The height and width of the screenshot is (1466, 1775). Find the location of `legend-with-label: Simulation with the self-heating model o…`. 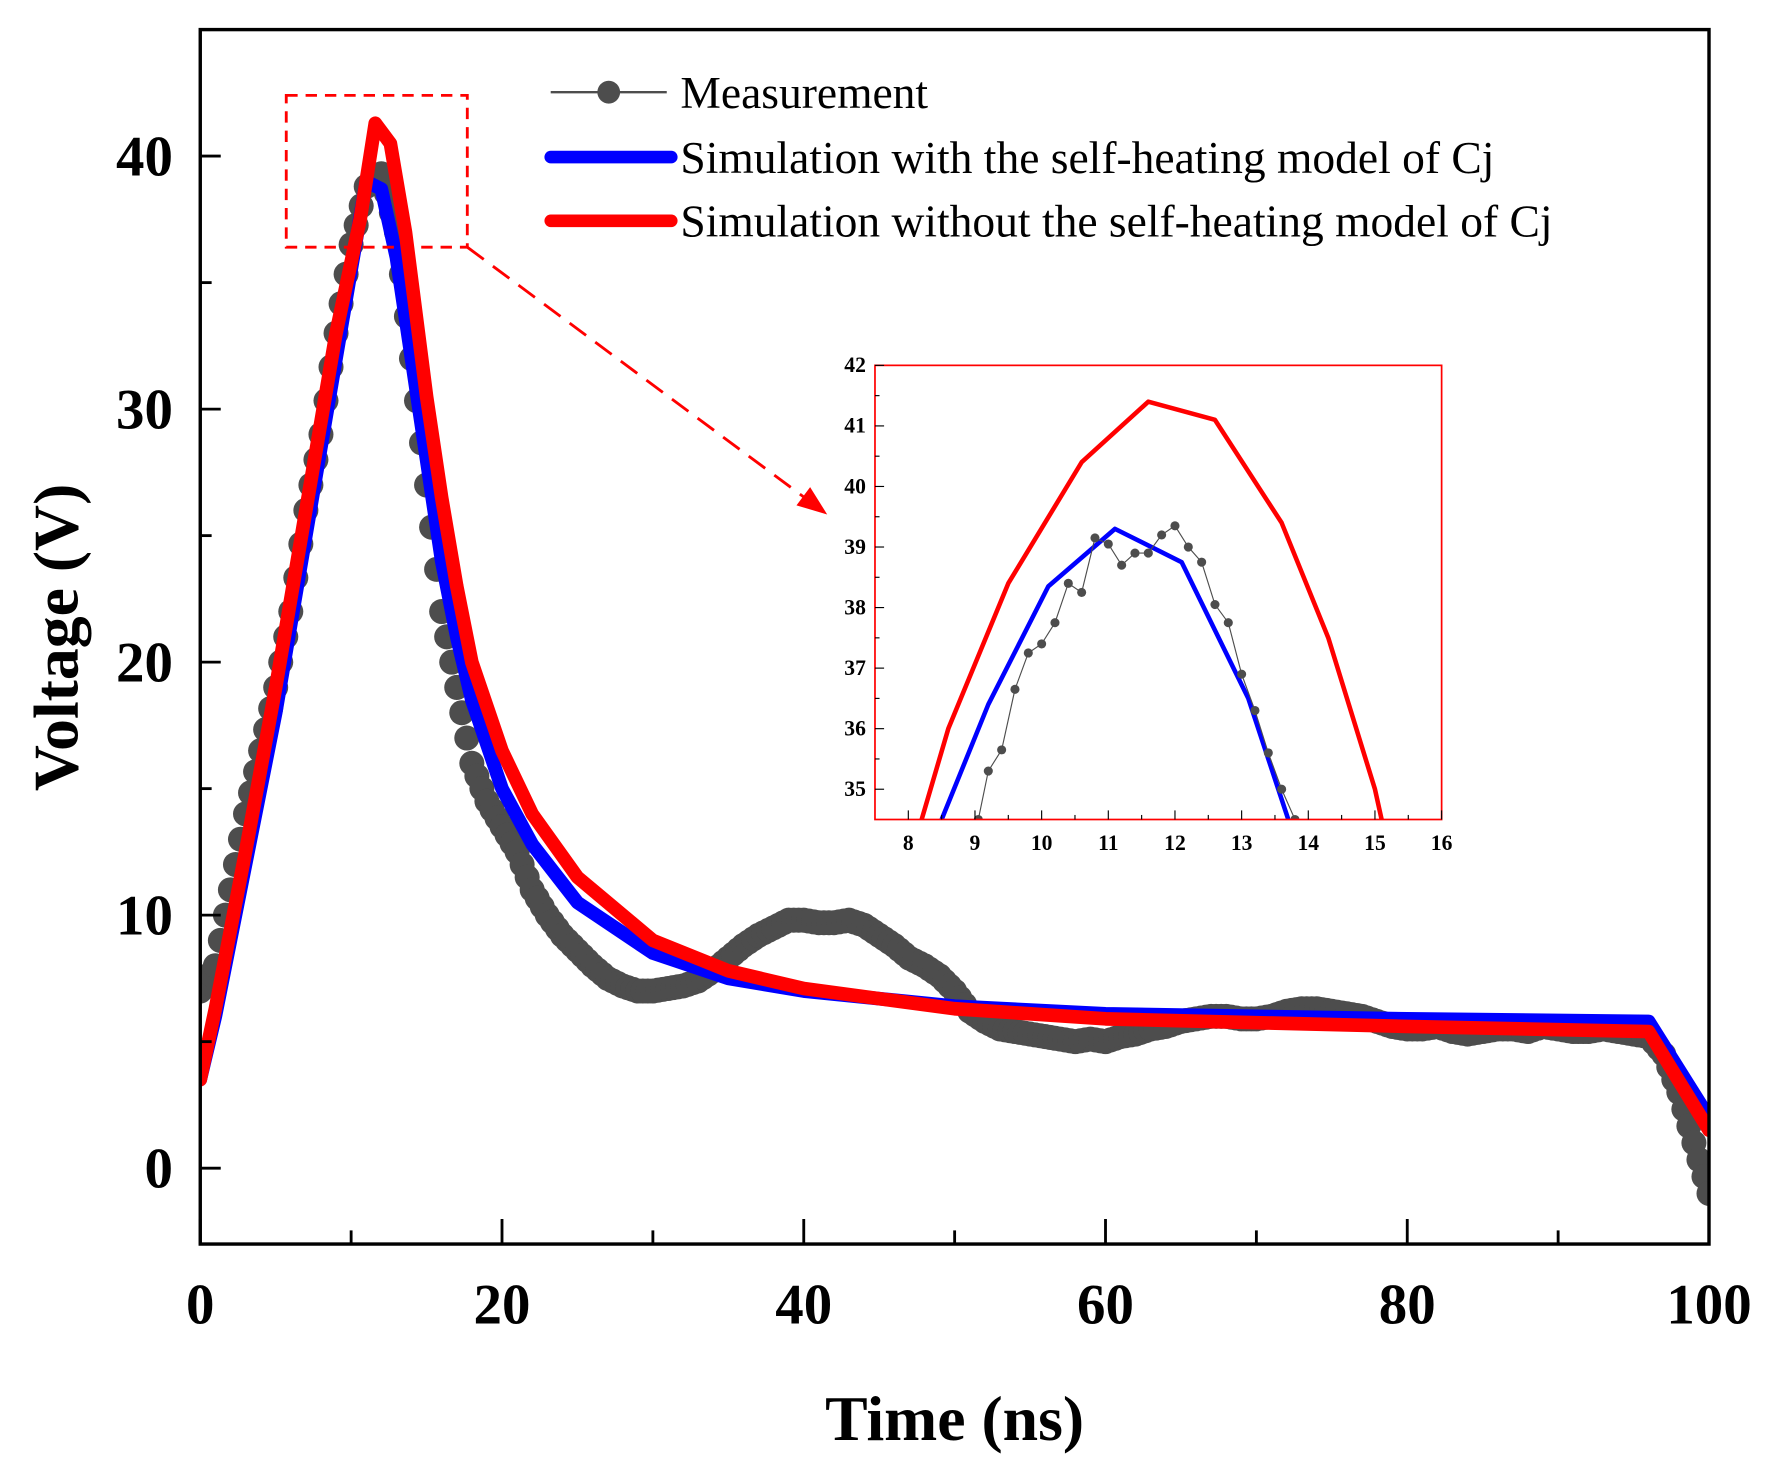

legend-with-label: Simulation with the self-heating model o… is located at coordinates (1087, 157).